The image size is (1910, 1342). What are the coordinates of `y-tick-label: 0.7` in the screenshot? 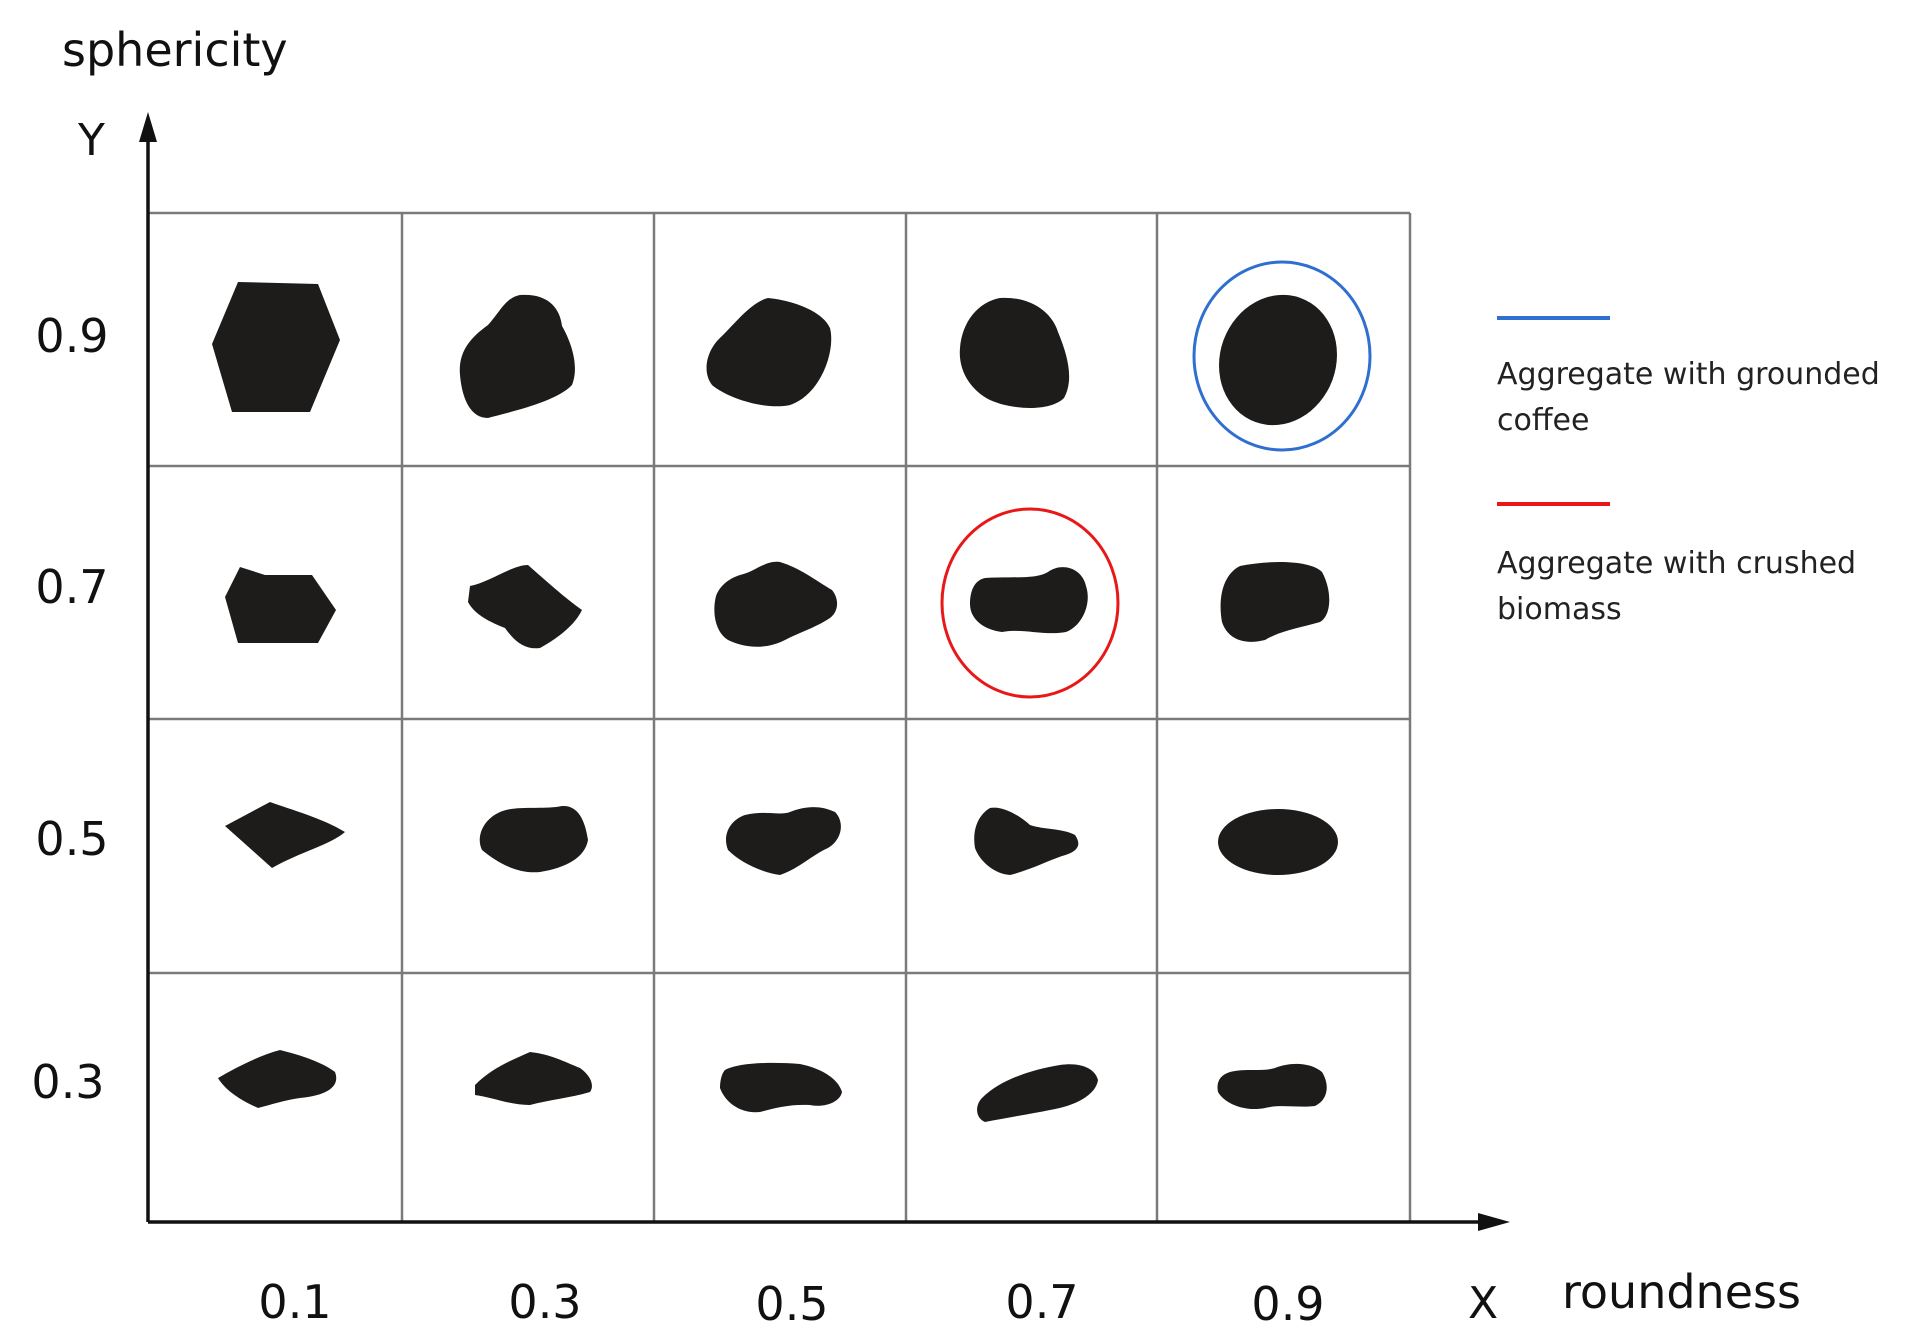 It's located at (71, 587).